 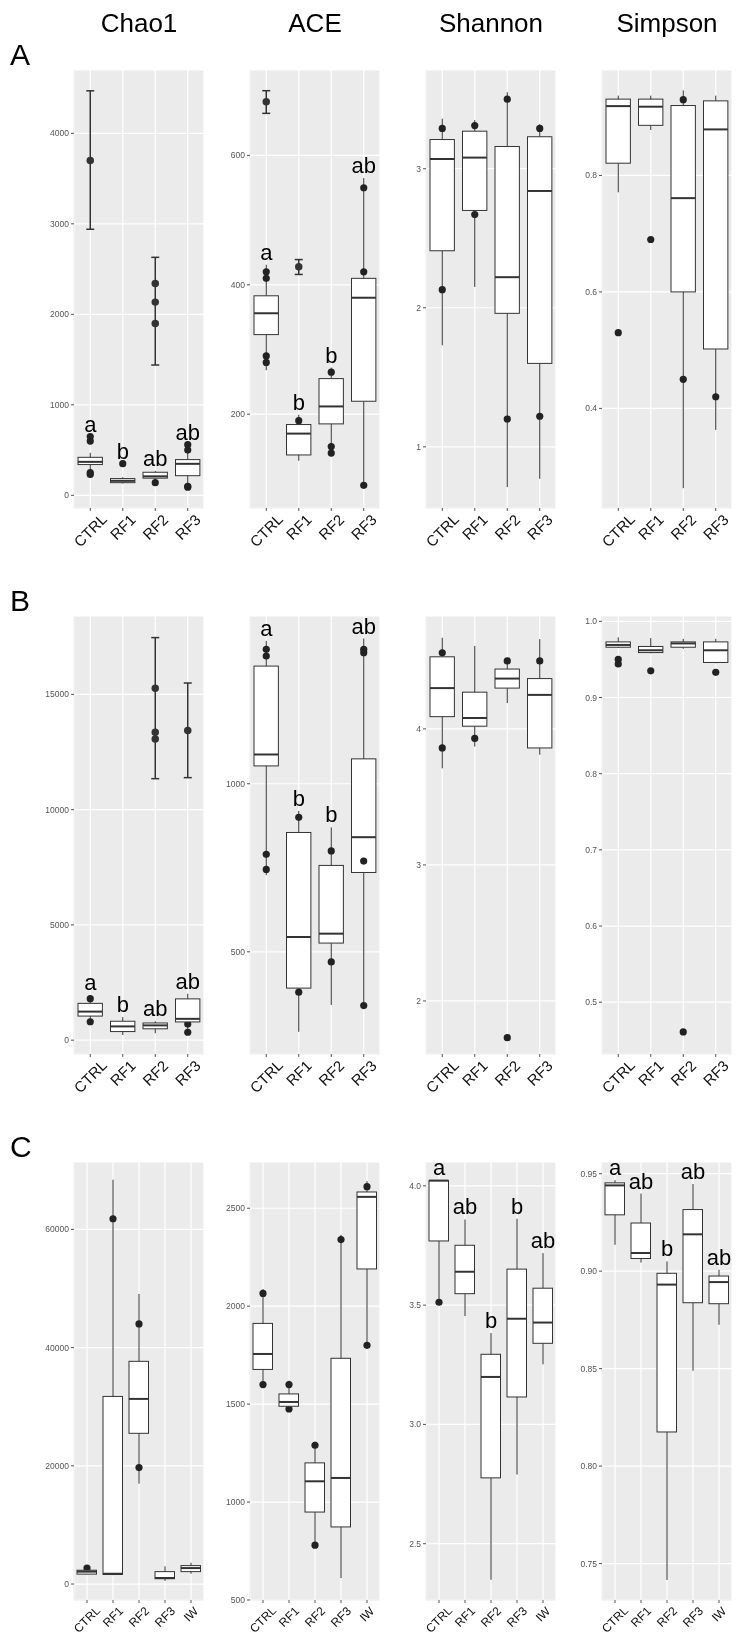 What do you see at coordinates (589, 1173) in the screenshot?
I see `y-tick-label: 0.95` at bounding box center [589, 1173].